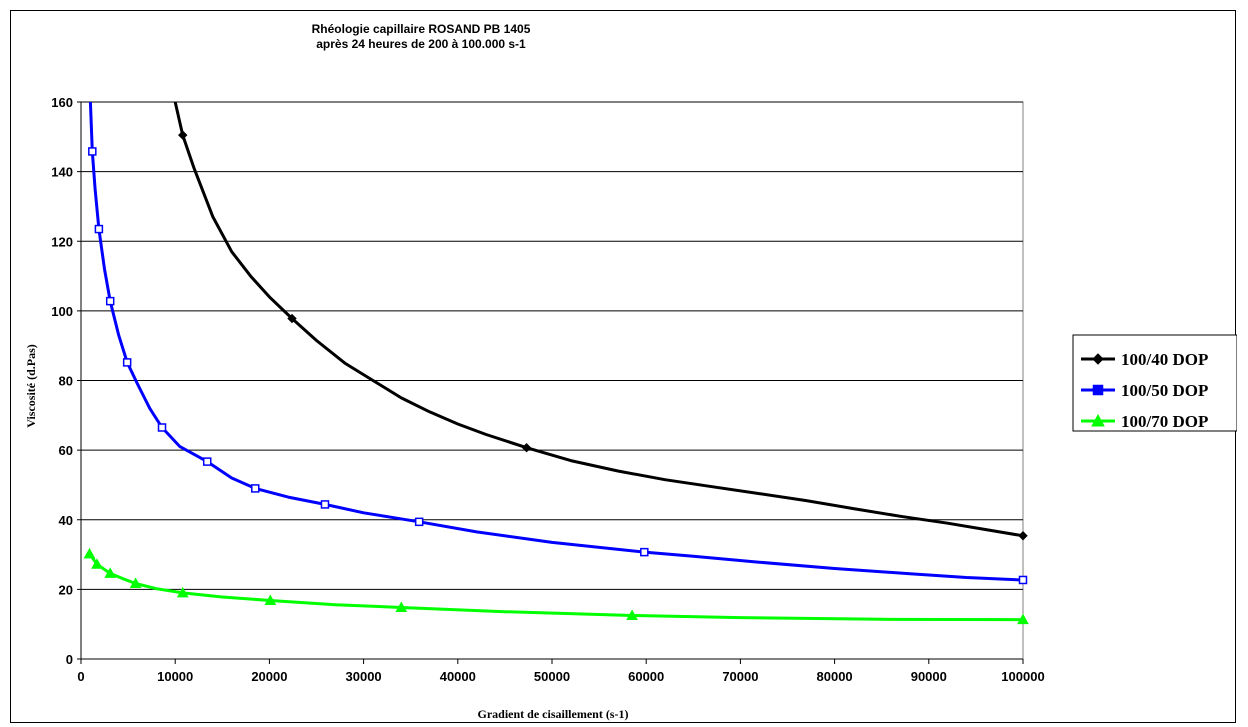  I want to click on x-tick-label: 50000, so click(552, 676).